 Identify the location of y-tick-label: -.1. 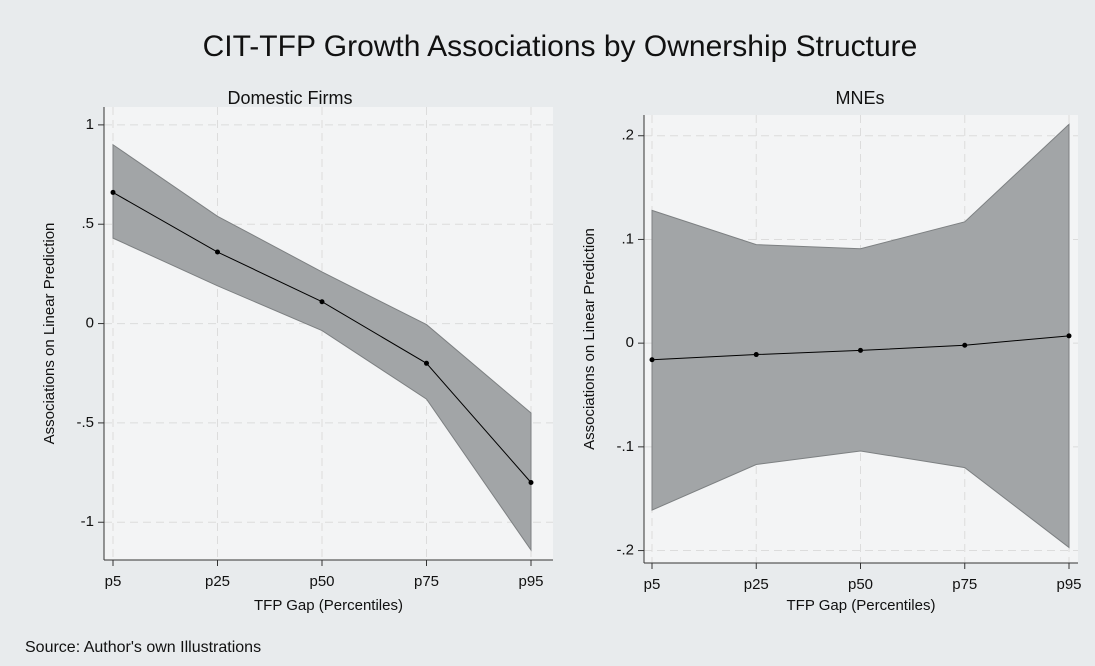
(625, 446).